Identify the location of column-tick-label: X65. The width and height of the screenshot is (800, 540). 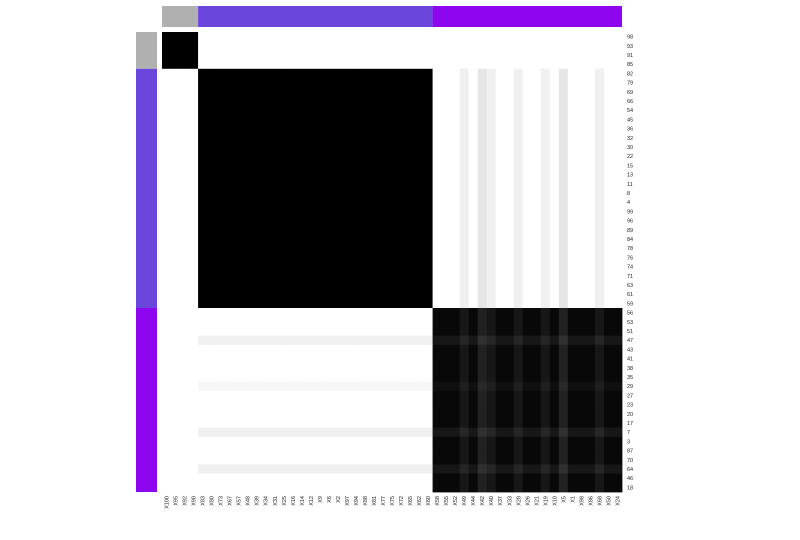
(411, 501).